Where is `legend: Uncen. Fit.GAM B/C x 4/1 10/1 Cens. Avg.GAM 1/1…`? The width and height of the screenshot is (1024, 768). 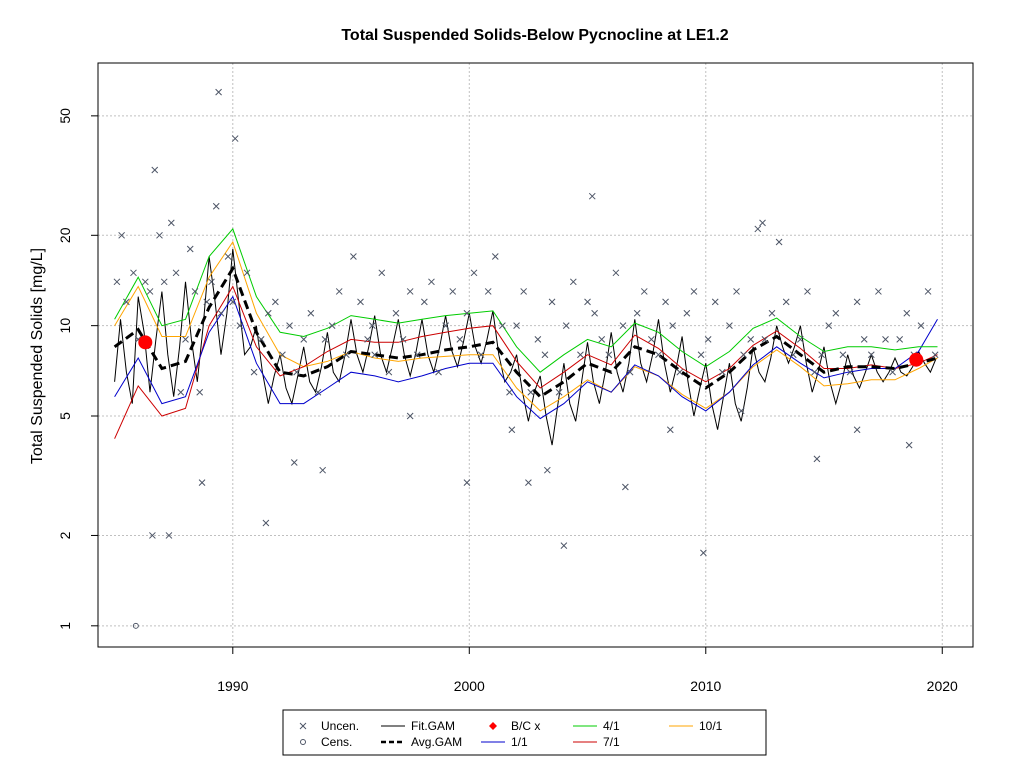 legend: Uncen. Fit.GAM B/C x 4/1 10/1 Cens. Avg.GAM 1/1… is located at coordinates (524, 732).